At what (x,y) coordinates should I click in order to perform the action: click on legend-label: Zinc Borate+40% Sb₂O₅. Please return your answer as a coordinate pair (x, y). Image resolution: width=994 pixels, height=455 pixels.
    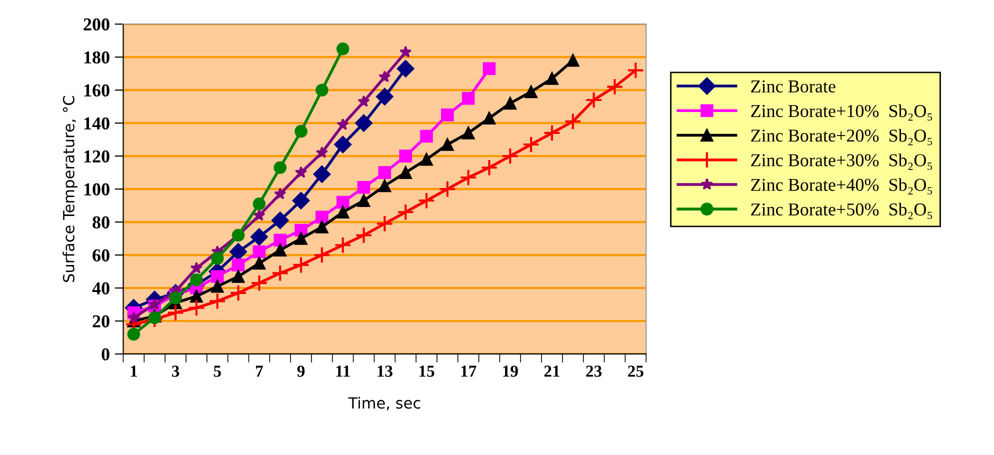
    Looking at the image, I should click on (841, 186).